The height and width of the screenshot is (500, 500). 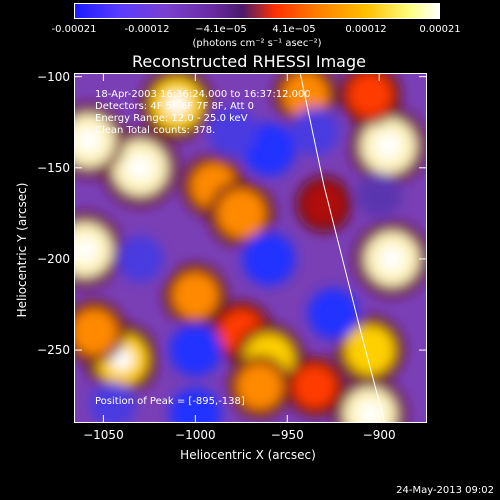 What do you see at coordinates (155, 130) in the screenshot?
I see `annotation-clean-counts: Clean Total counts: 378.` at bounding box center [155, 130].